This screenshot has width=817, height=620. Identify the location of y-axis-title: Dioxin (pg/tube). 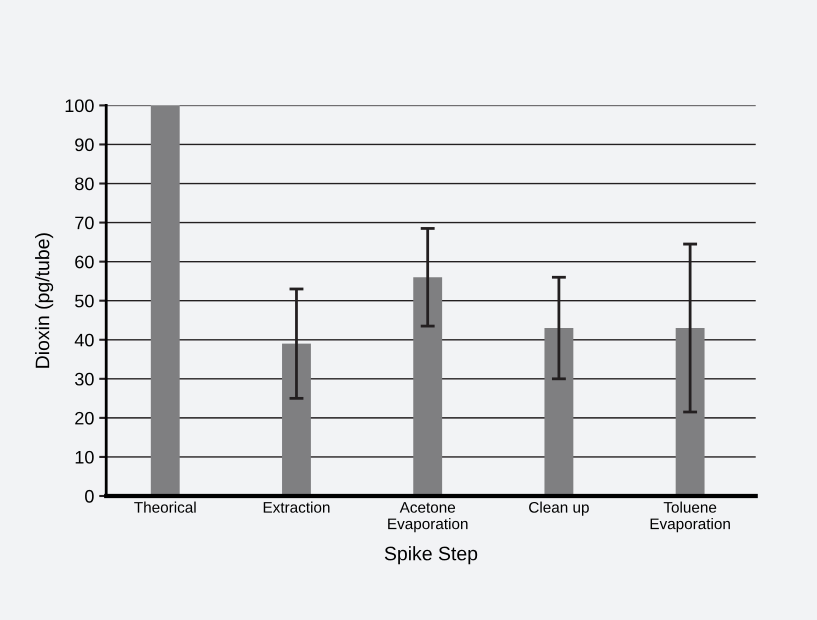
(44, 300).